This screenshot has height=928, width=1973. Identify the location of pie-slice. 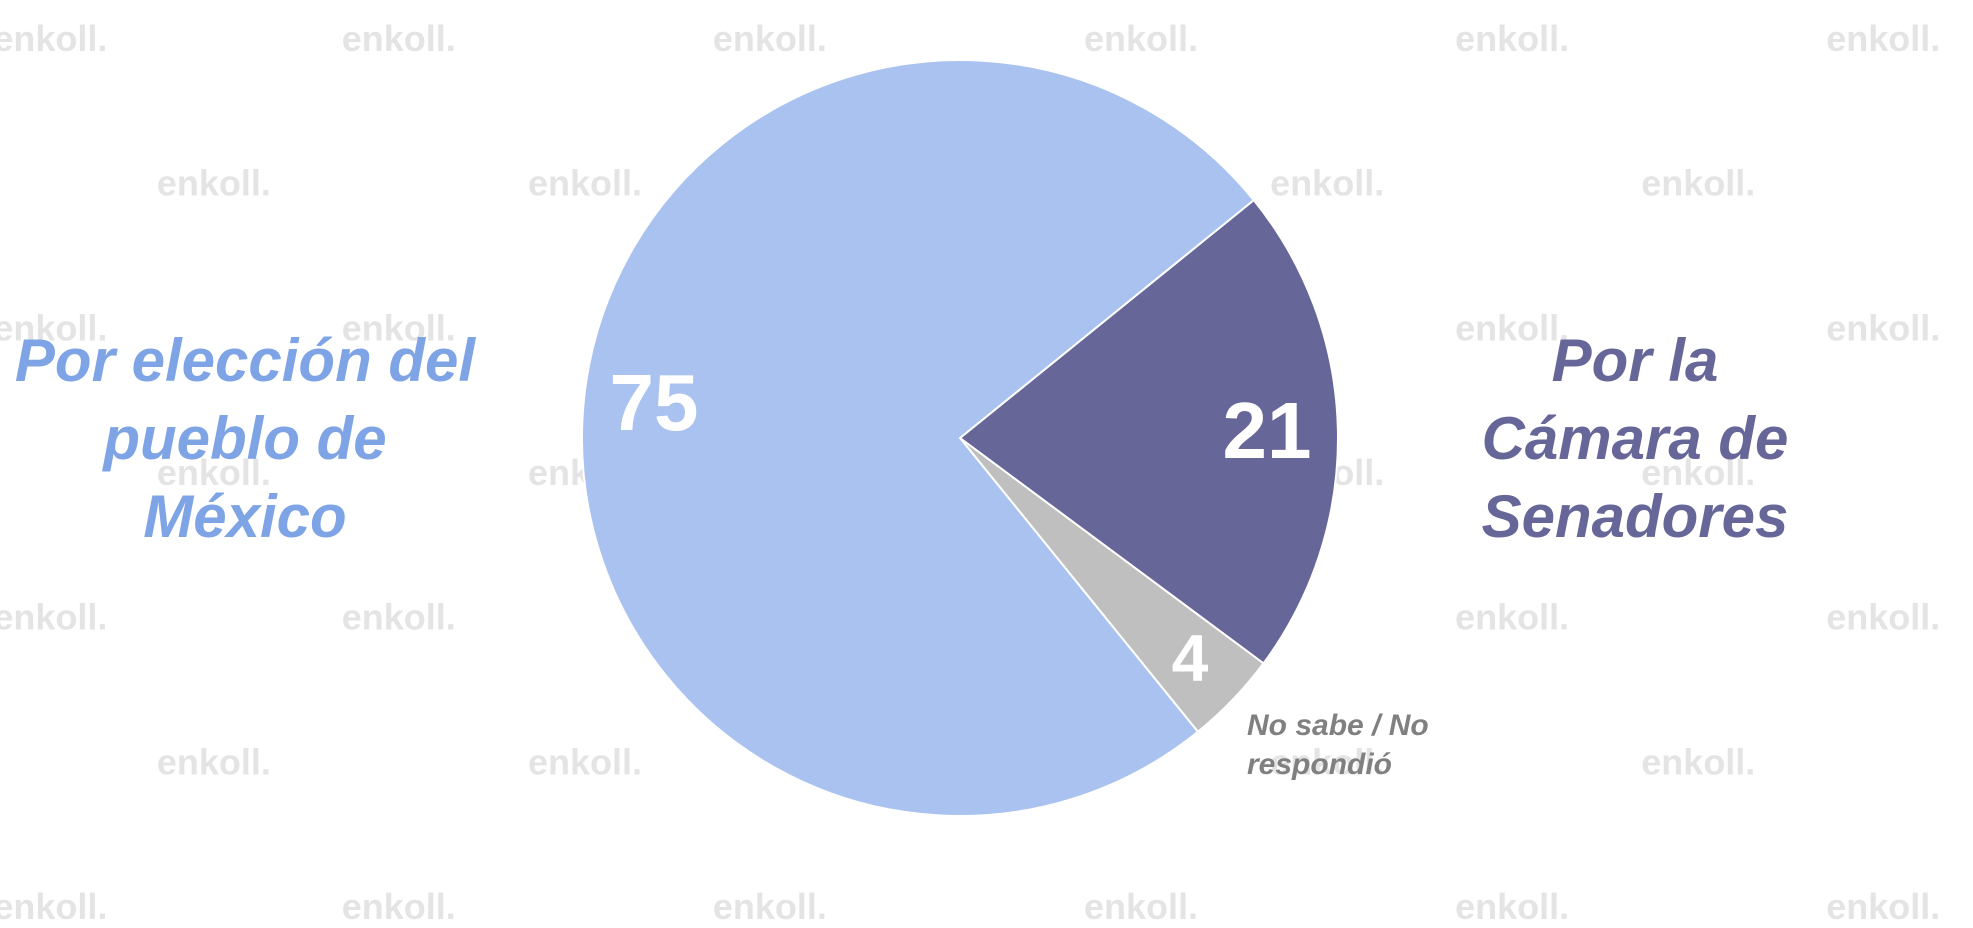
(1148, 431).